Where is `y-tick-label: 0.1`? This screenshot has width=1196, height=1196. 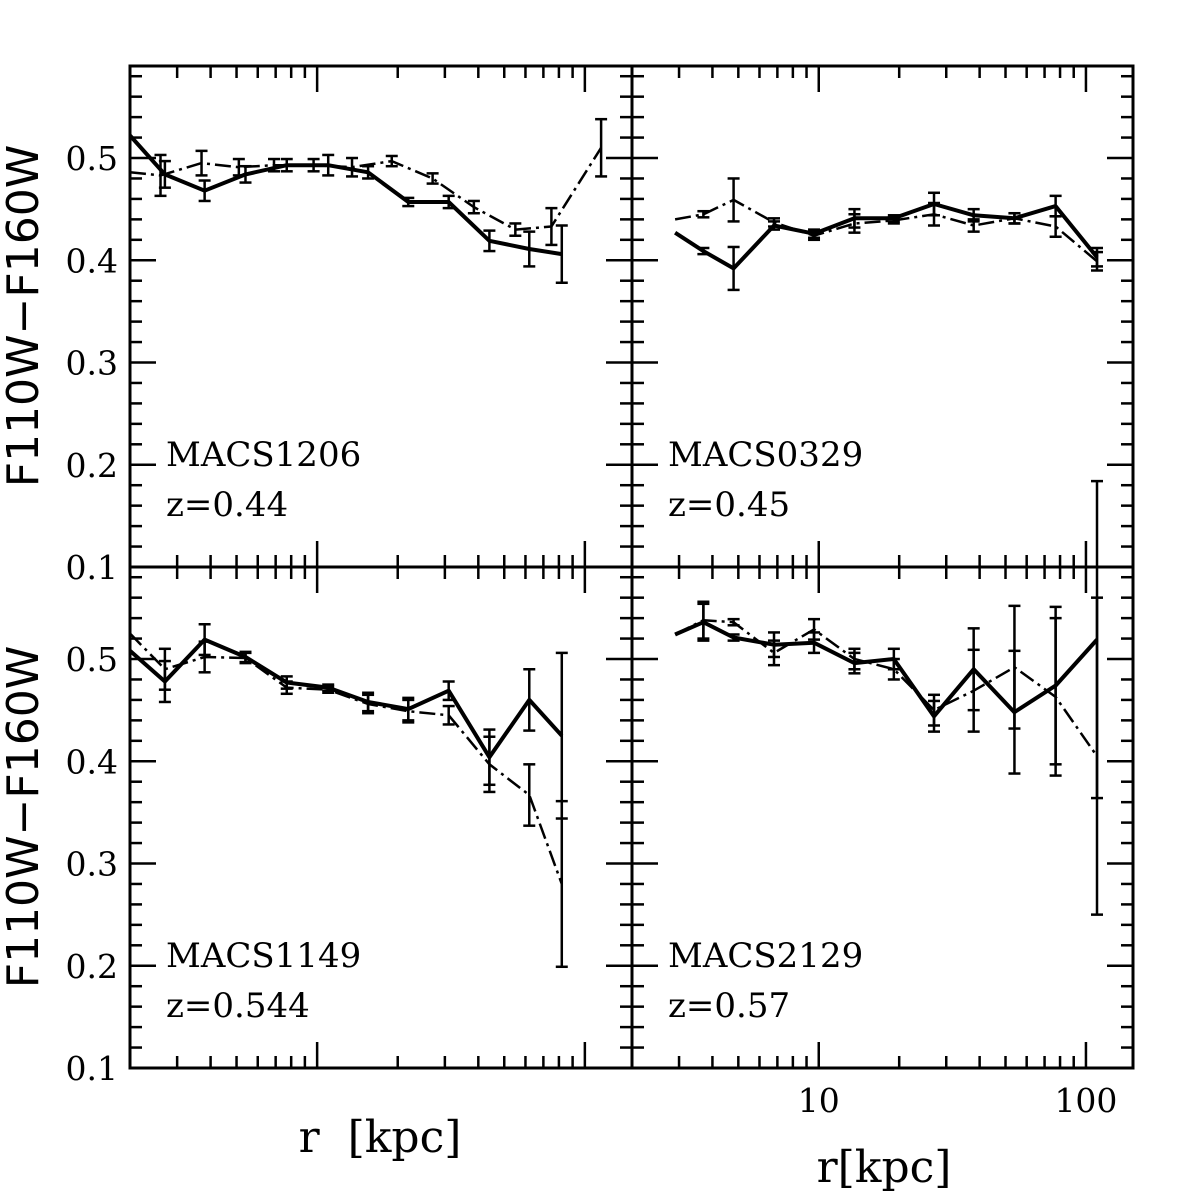 y-tick-label: 0.1 is located at coordinates (92, 1068).